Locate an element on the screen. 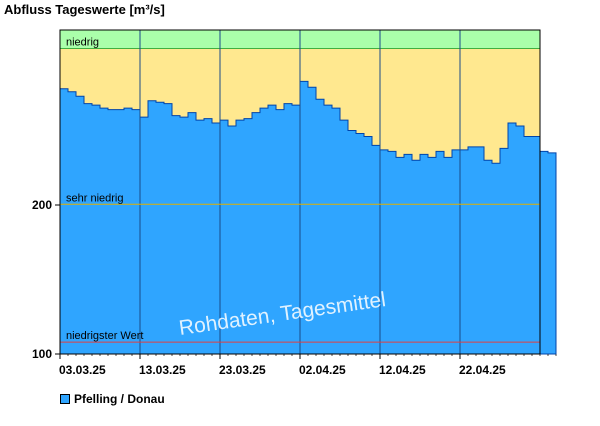  legend: Pfelling / Donau is located at coordinates (112, 399).